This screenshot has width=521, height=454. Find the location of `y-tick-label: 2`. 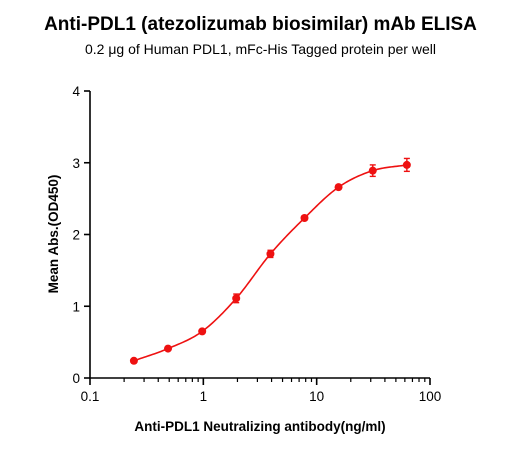

y-tick-label: 2 is located at coordinates (76, 235).